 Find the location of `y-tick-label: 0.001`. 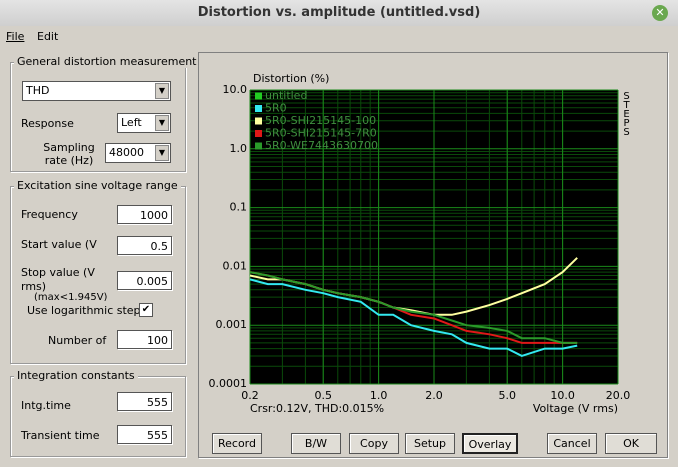

y-tick-label: 0.001 is located at coordinates (232, 324).